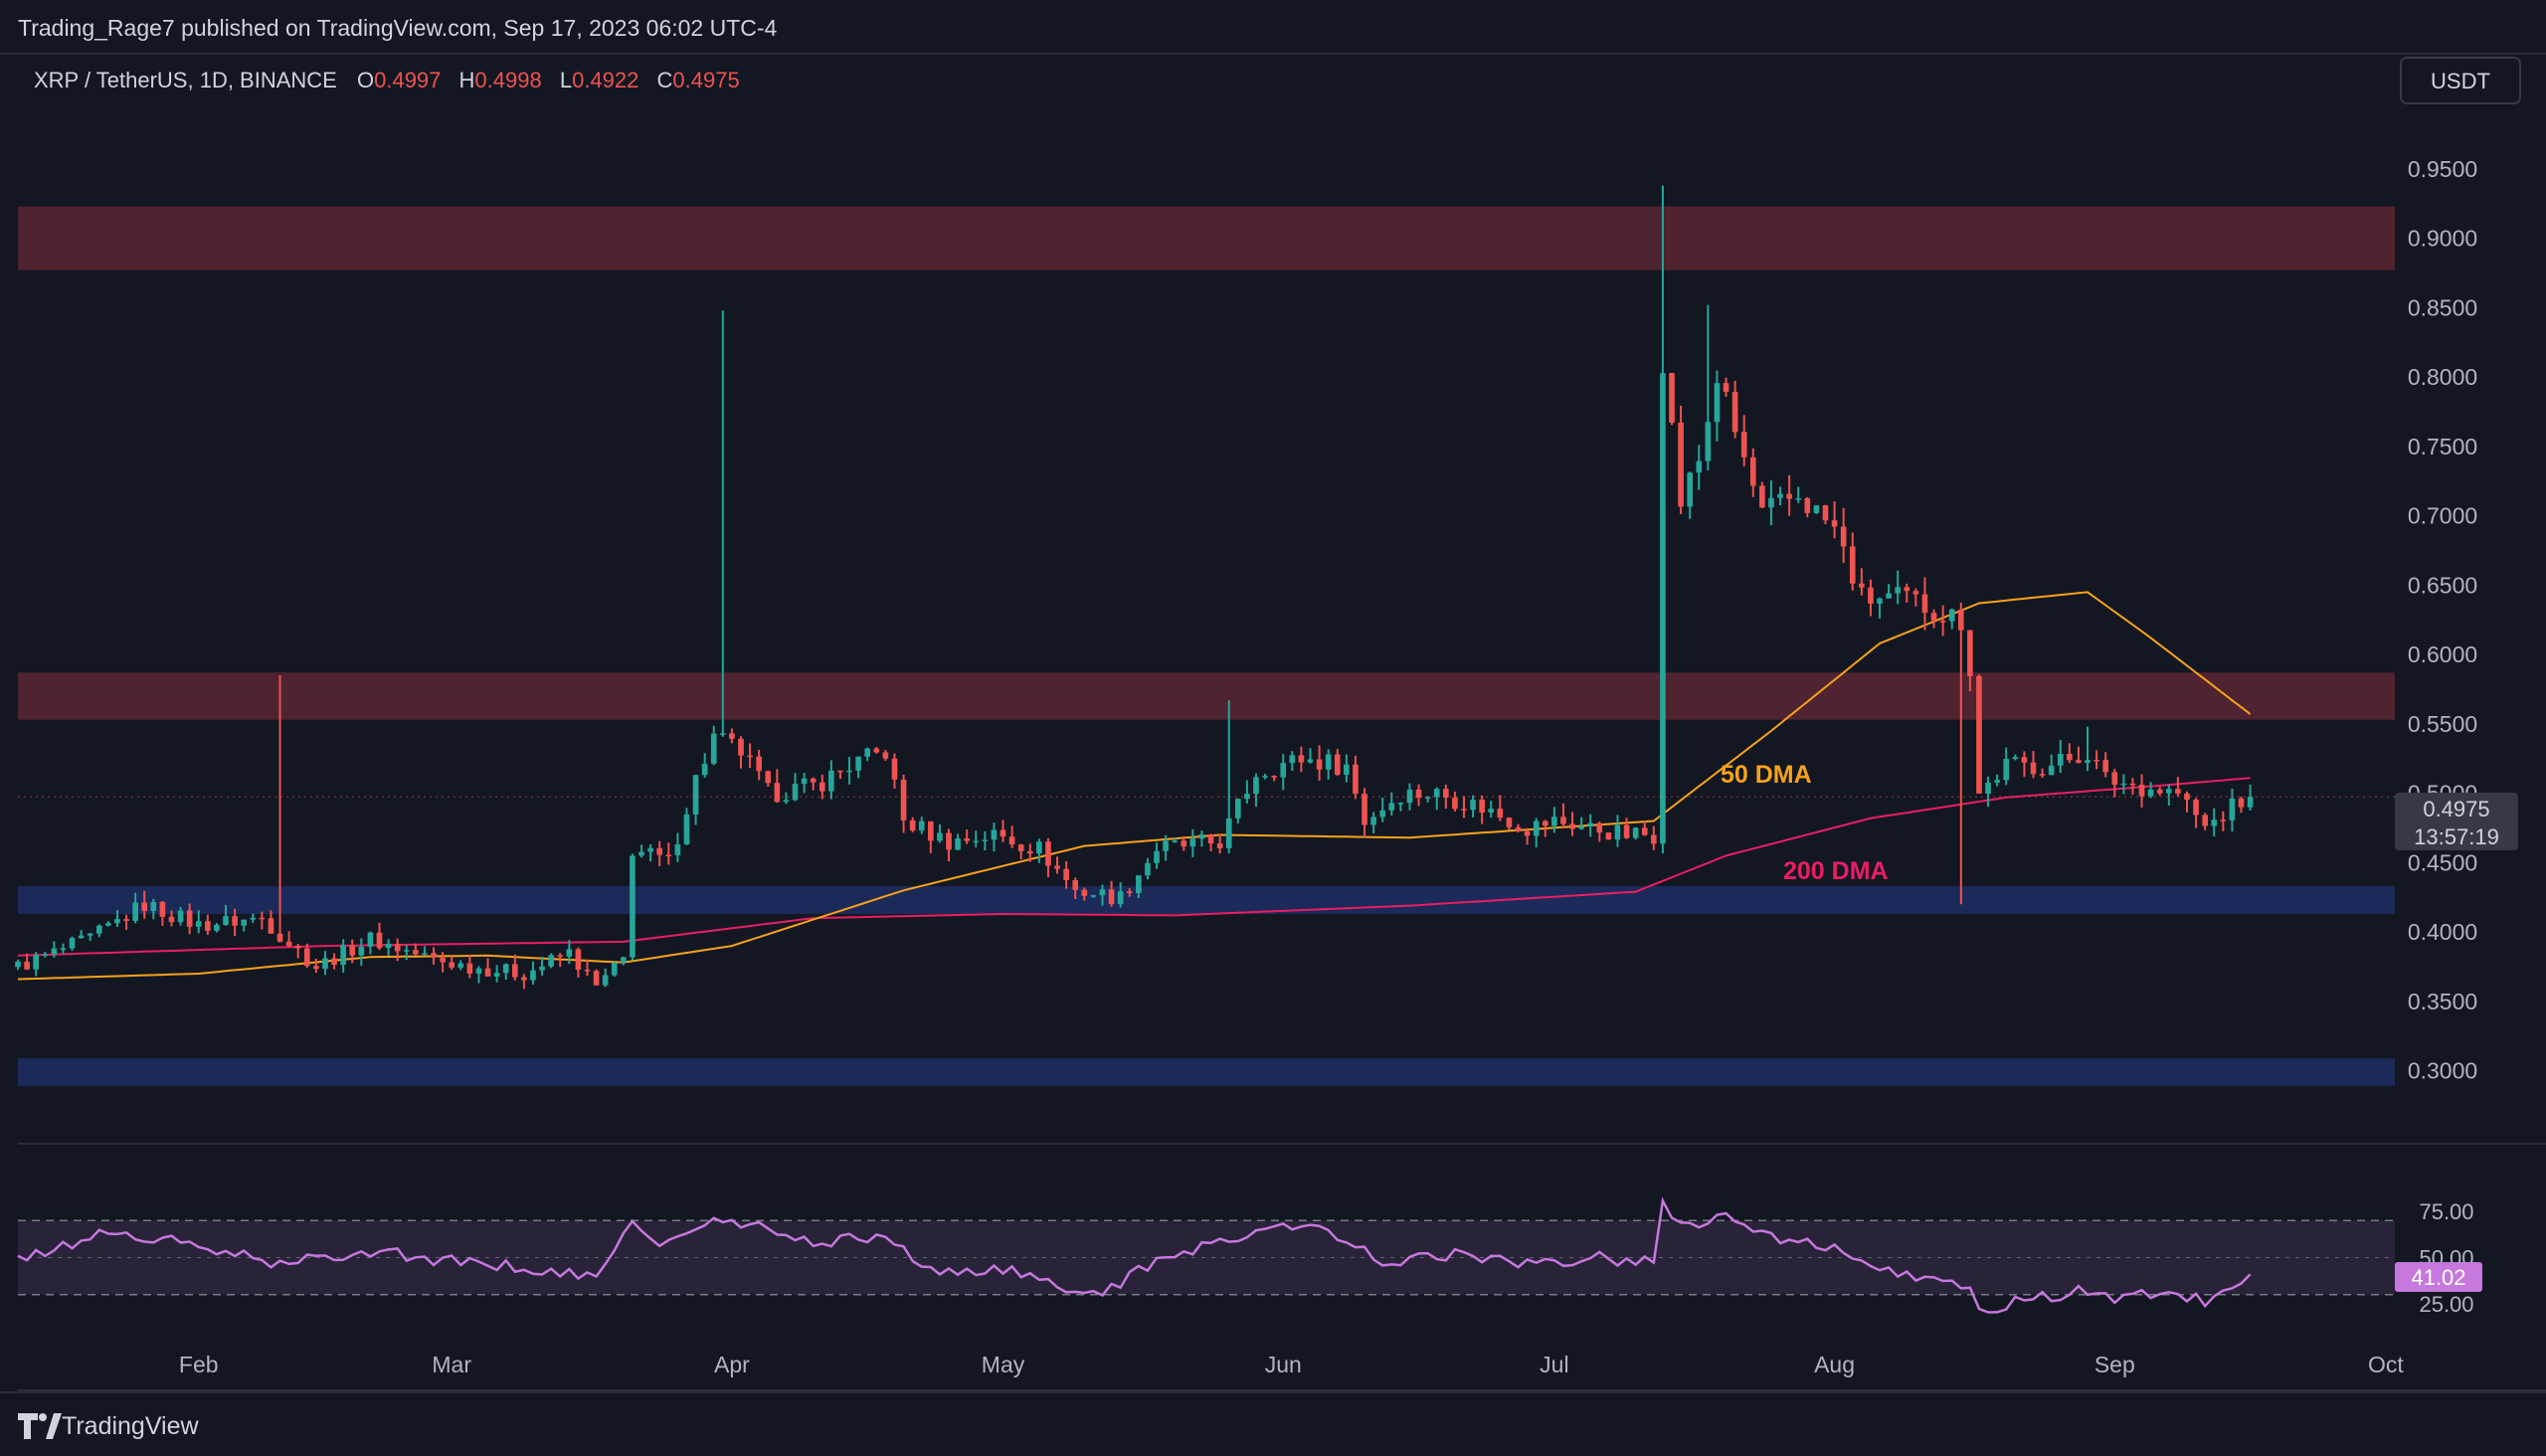 The width and height of the screenshot is (2546, 1456). Describe the element at coordinates (1206, 1255) in the screenshot. I see `rsi-pane` at that location.